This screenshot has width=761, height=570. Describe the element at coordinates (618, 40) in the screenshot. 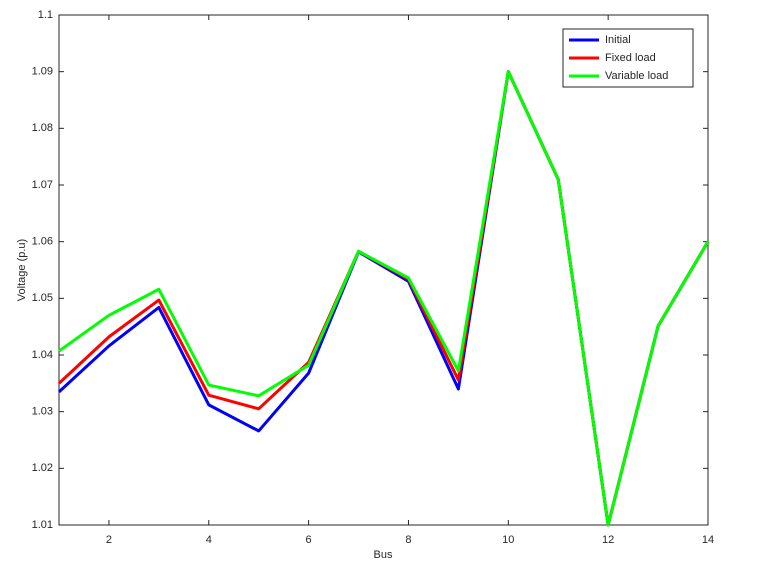

I see `legend-label: Initial` at that location.